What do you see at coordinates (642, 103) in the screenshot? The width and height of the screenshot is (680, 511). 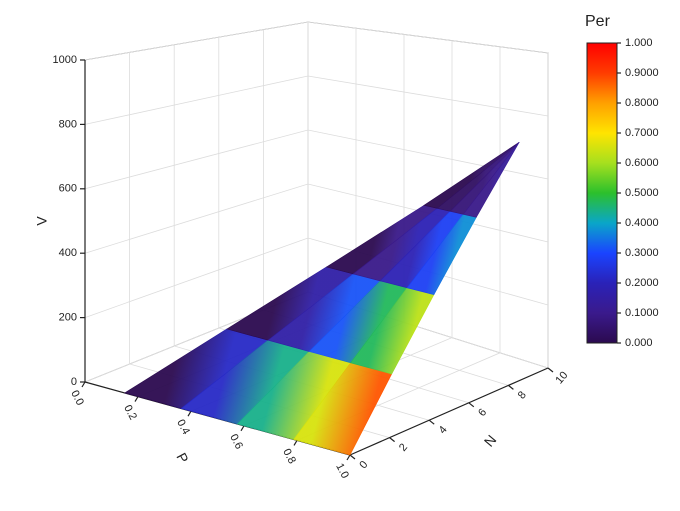 I see `colorbar-tick-label: 0.8000` at bounding box center [642, 103].